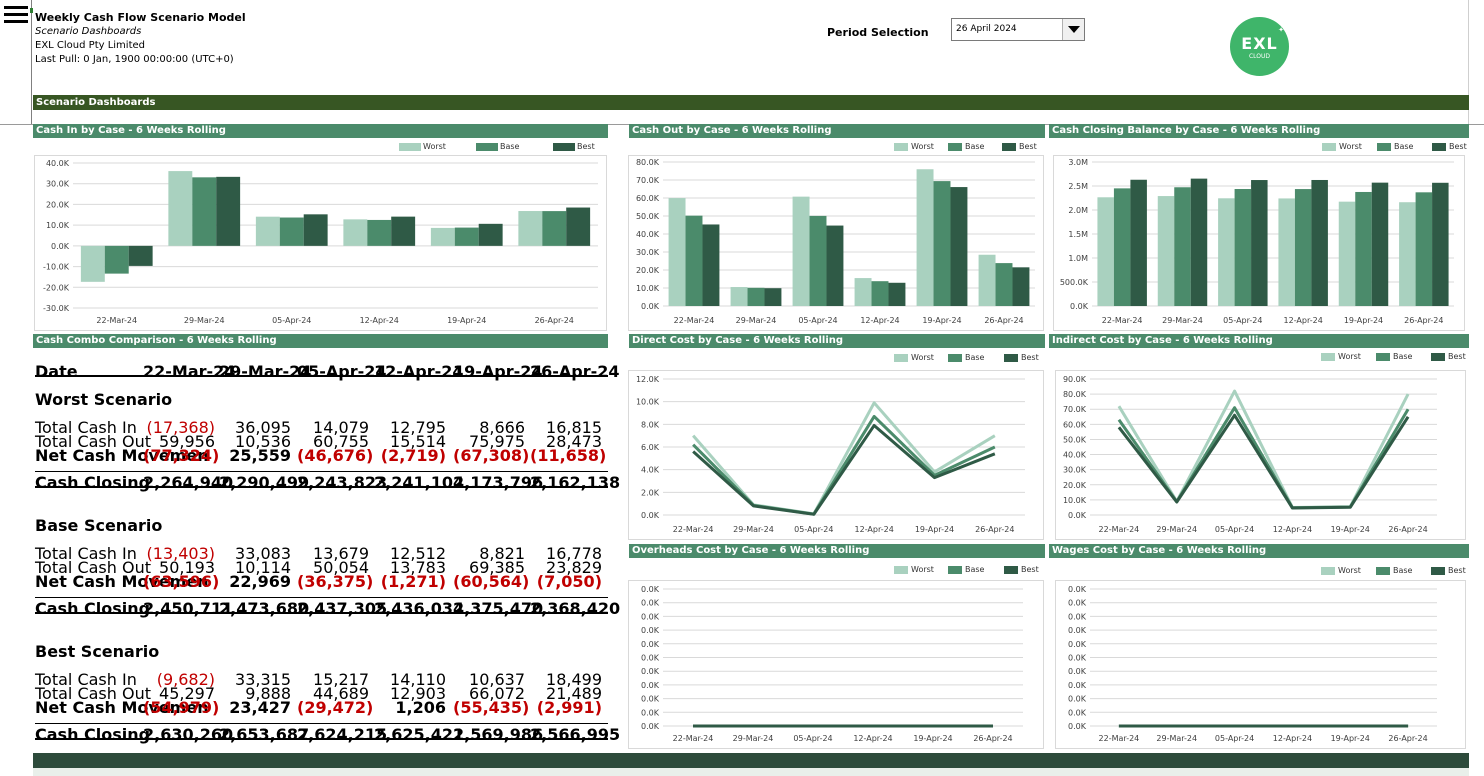 This screenshot has width=1484, height=776. What do you see at coordinates (1259, 46) in the screenshot?
I see `exl-cloud-logo: ✦ EXL CLOUD` at bounding box center [1259, 46].